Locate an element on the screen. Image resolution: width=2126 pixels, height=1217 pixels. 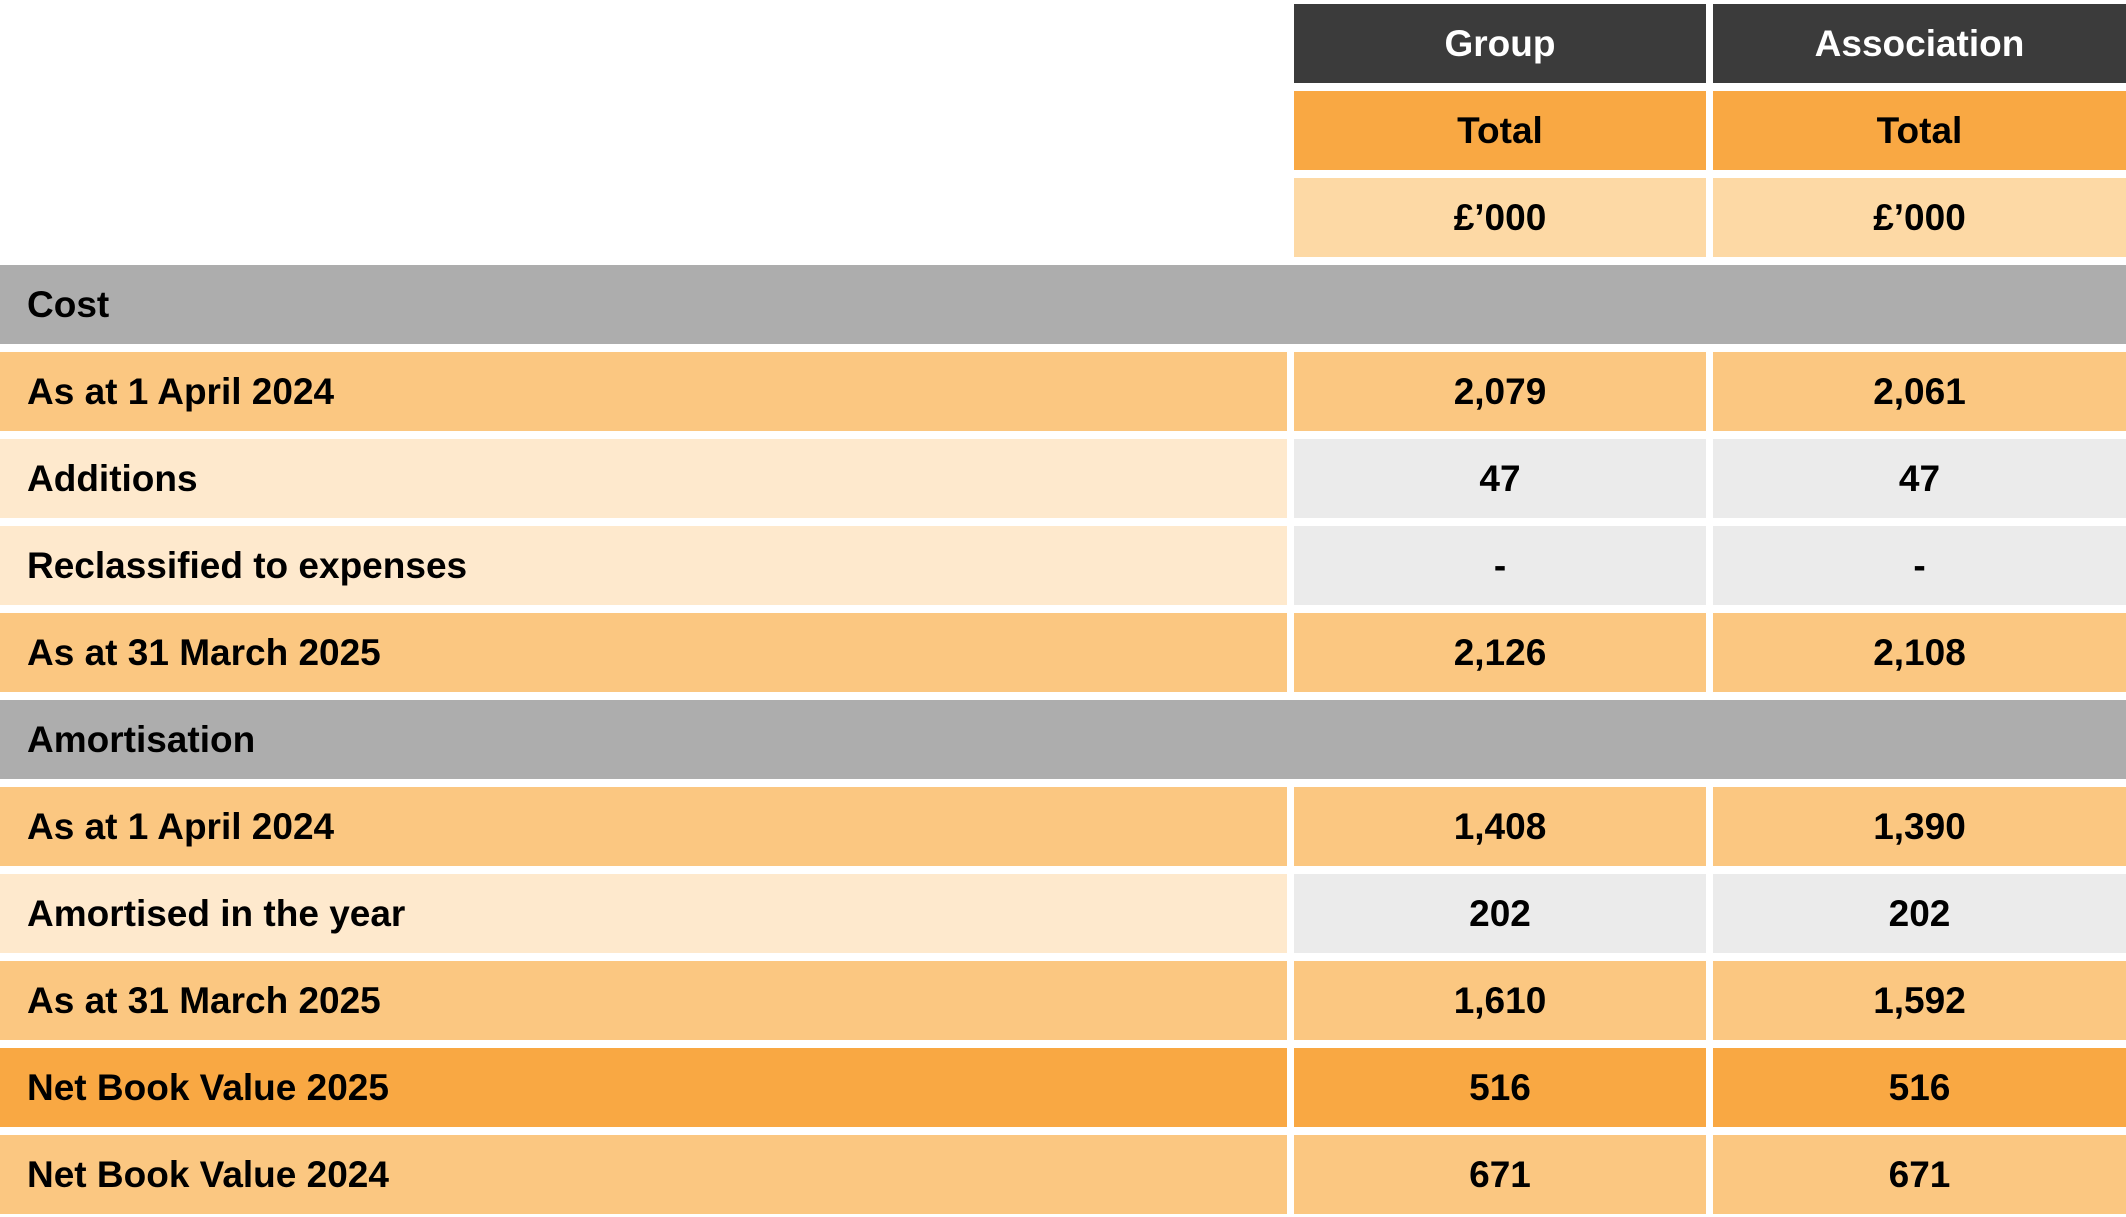
row-label: Net Book Value 2025 is located at coordinates (643, 1087).